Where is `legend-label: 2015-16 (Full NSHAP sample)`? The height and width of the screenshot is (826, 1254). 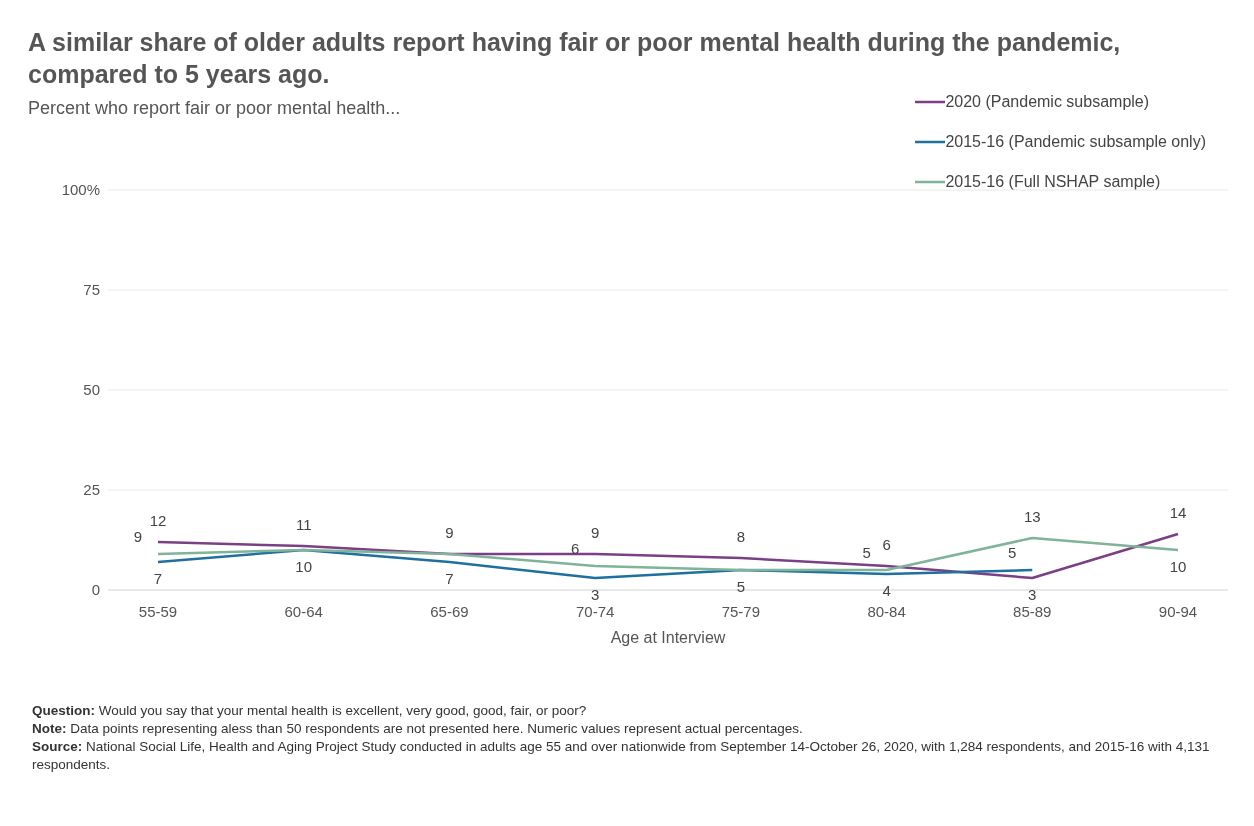 legend-label: 2015-16 (Full NSHAP sample) is located at coordinates (1053, 182).